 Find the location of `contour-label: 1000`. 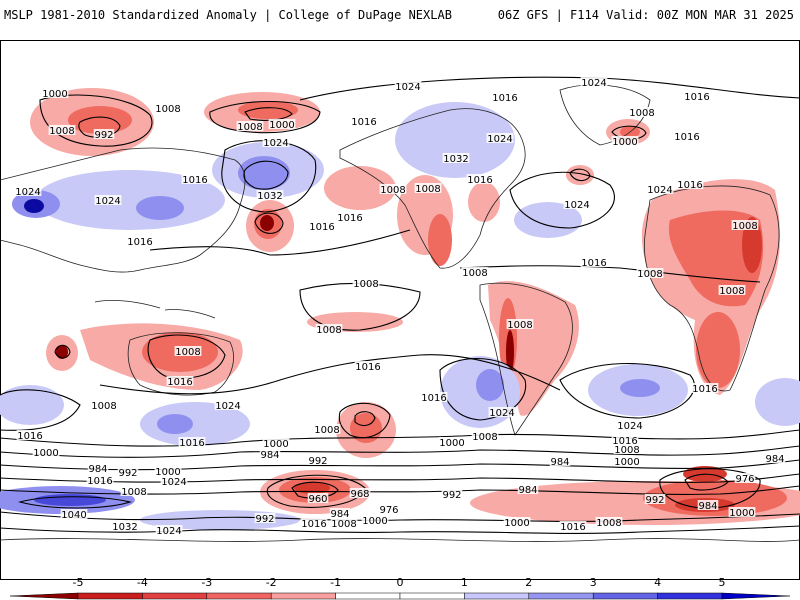

contour-label: 1000 is located at coordinates (275, 444).